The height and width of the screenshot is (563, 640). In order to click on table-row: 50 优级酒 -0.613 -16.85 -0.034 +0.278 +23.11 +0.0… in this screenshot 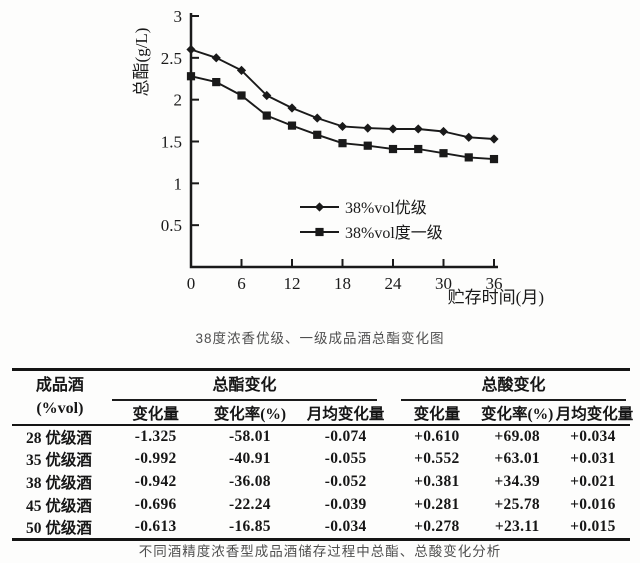, I will do `click(321, 528)`.